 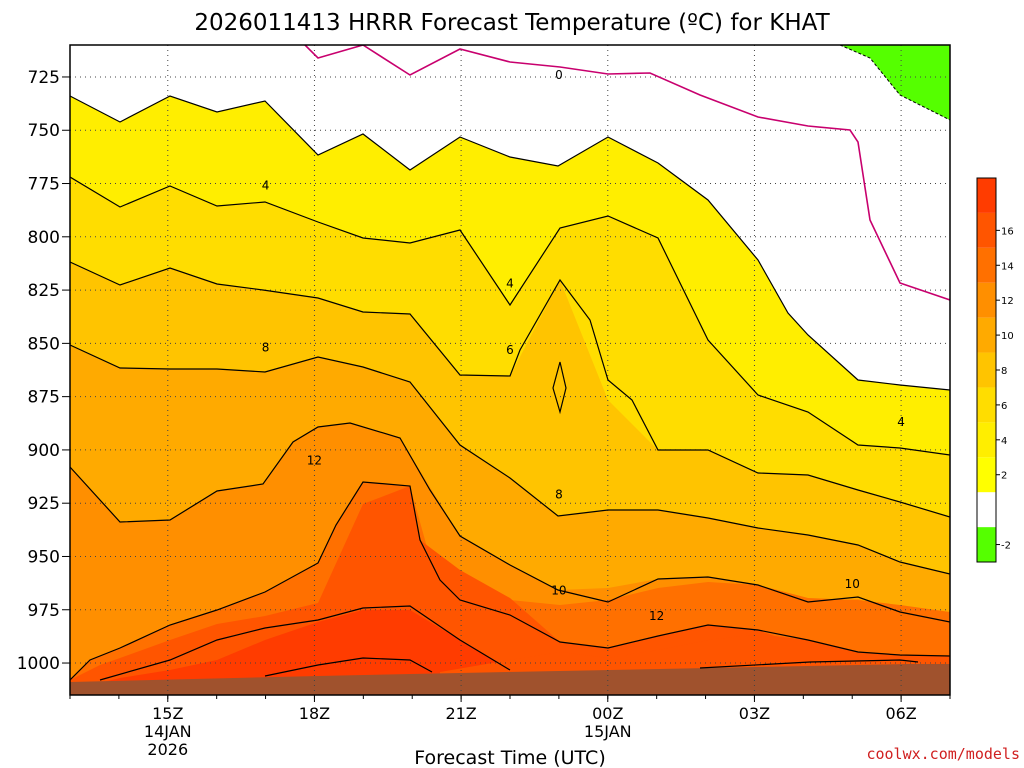 I want to click on credit-text: coolwx.com/models, so click(x=943, y=754).